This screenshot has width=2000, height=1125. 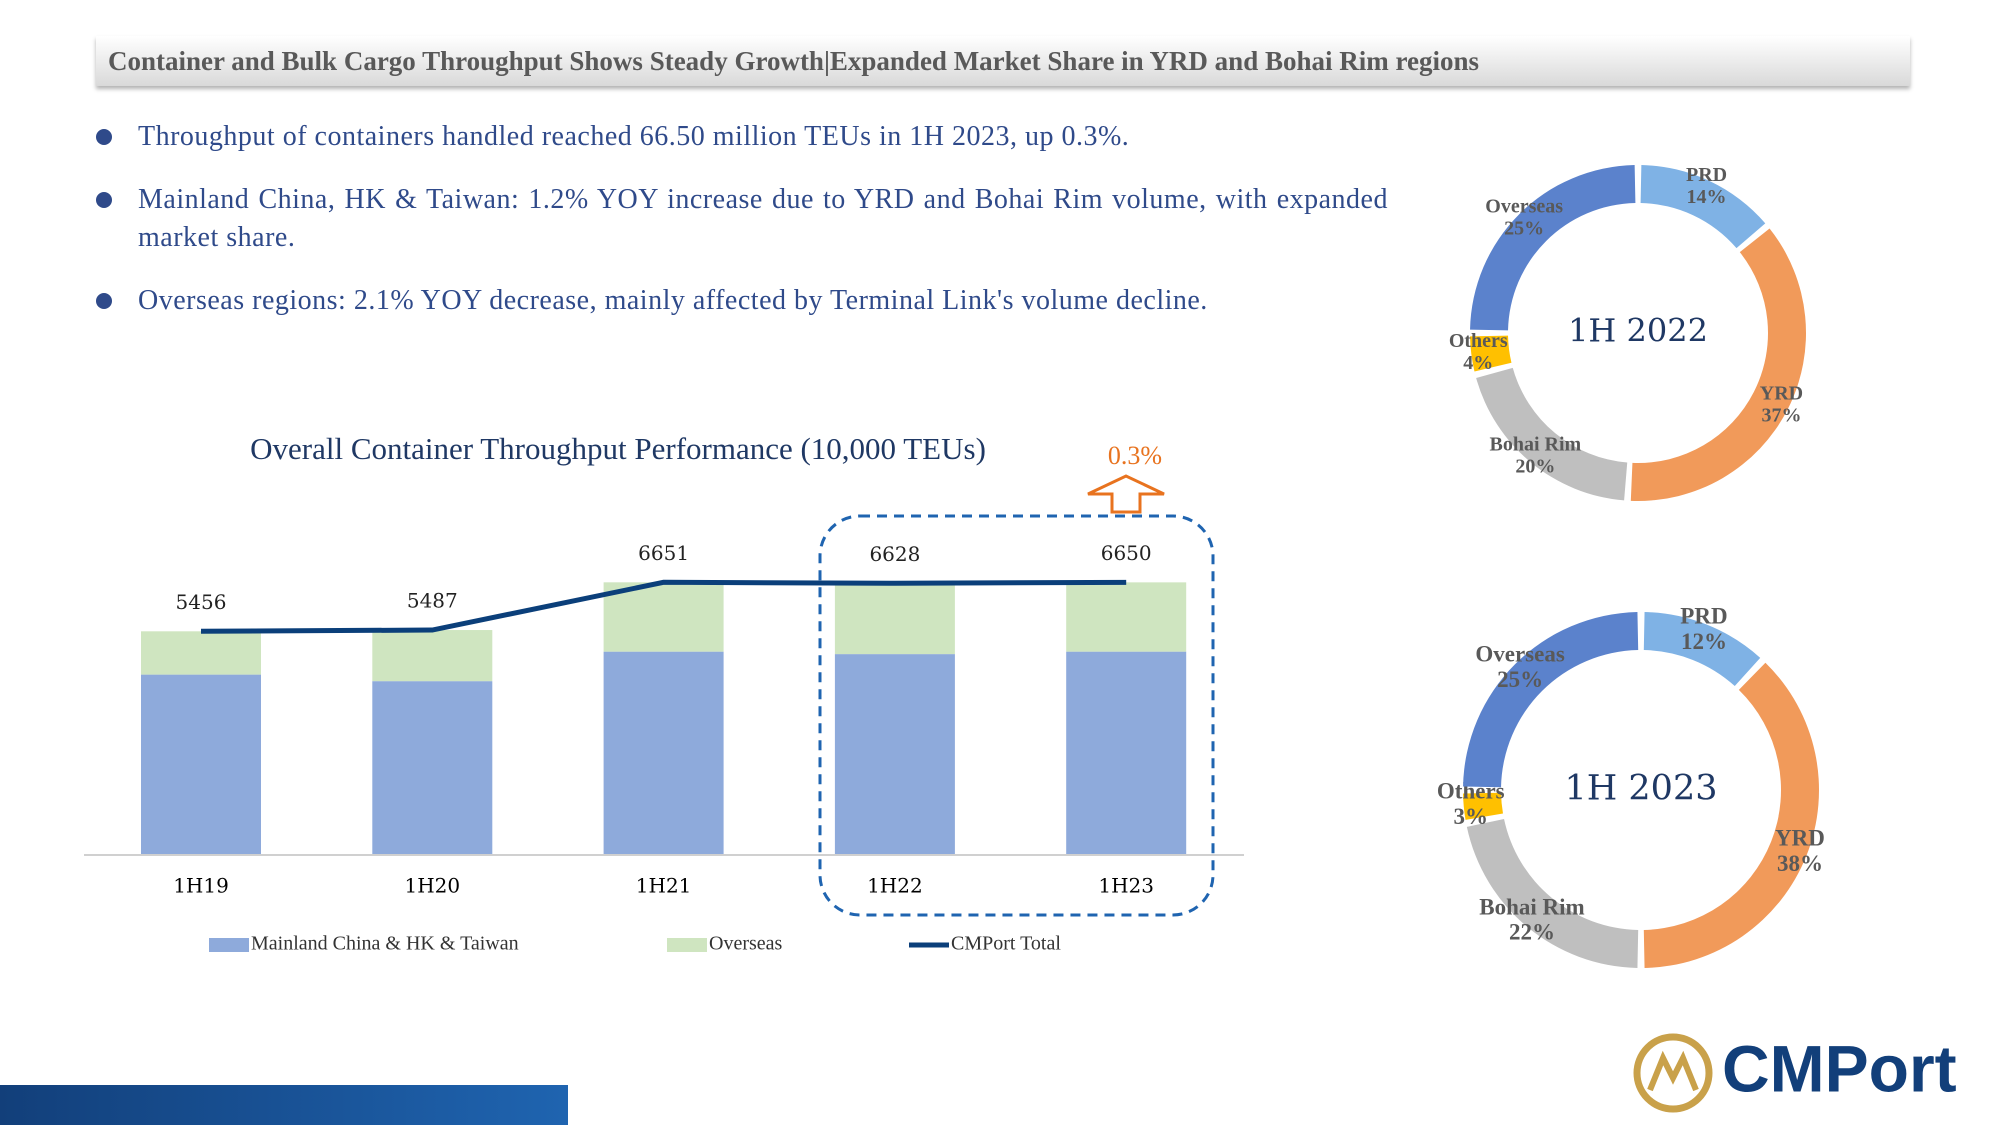 What do you see at coordinates (1641, 789) in the screenshot?
I see `center-label: 1H 2023` at bounding box center [1641, 789].